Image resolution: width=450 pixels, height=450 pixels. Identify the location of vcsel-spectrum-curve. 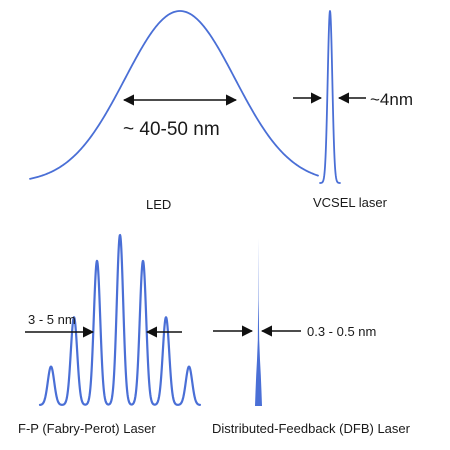
(330, 97).